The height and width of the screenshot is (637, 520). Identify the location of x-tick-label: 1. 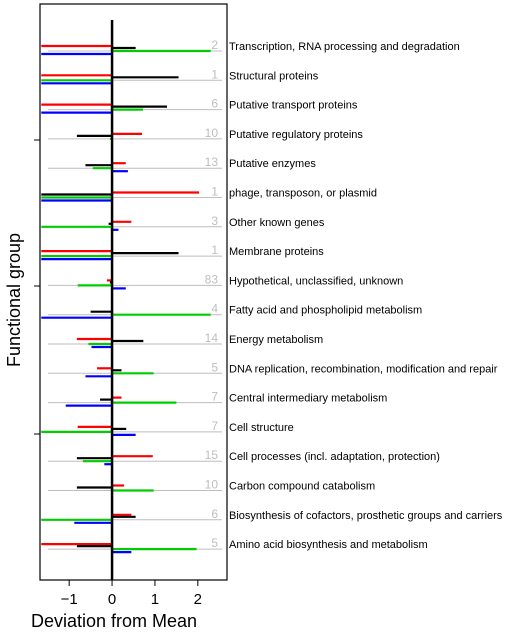
(155, 599).